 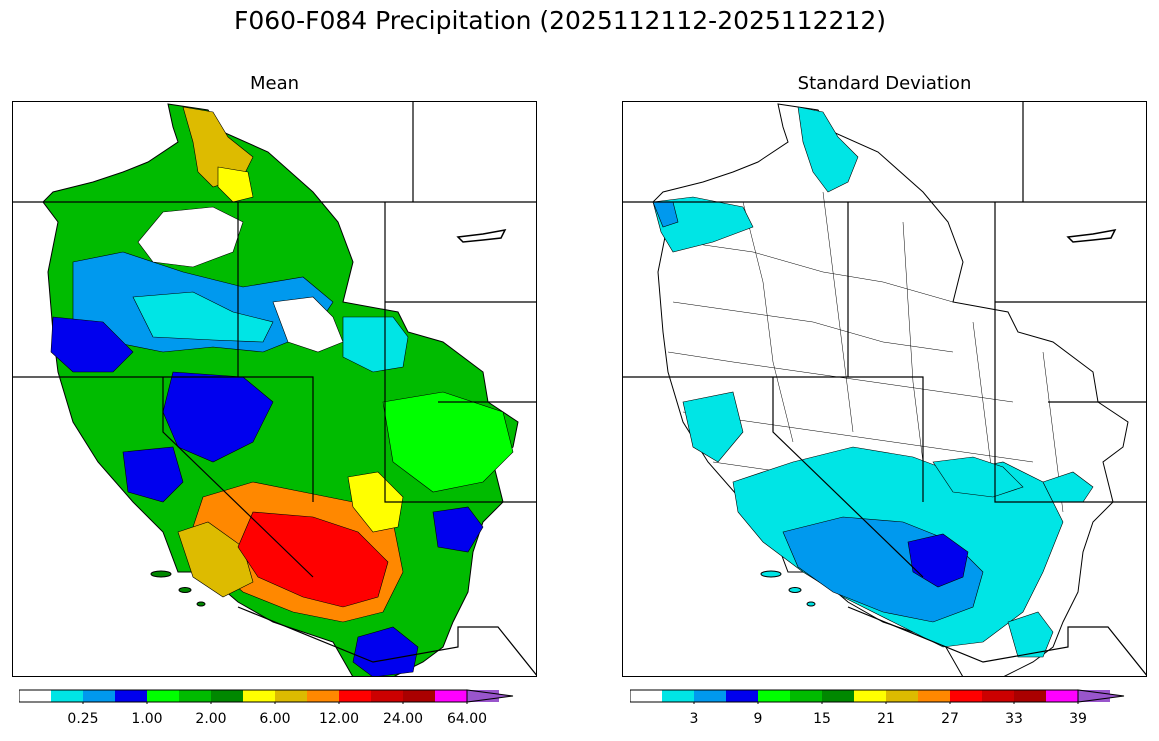 What do you see at coordinates (275, 719) in the screenshot?
I see `colorbar-tick-label: 6.00` at bounding box center [275, 719].